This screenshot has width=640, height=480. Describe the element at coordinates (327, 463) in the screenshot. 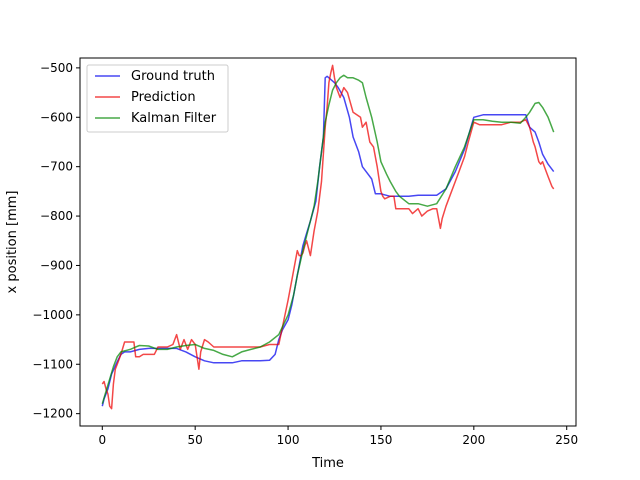

I see `x-axis-label: Time` at that location.